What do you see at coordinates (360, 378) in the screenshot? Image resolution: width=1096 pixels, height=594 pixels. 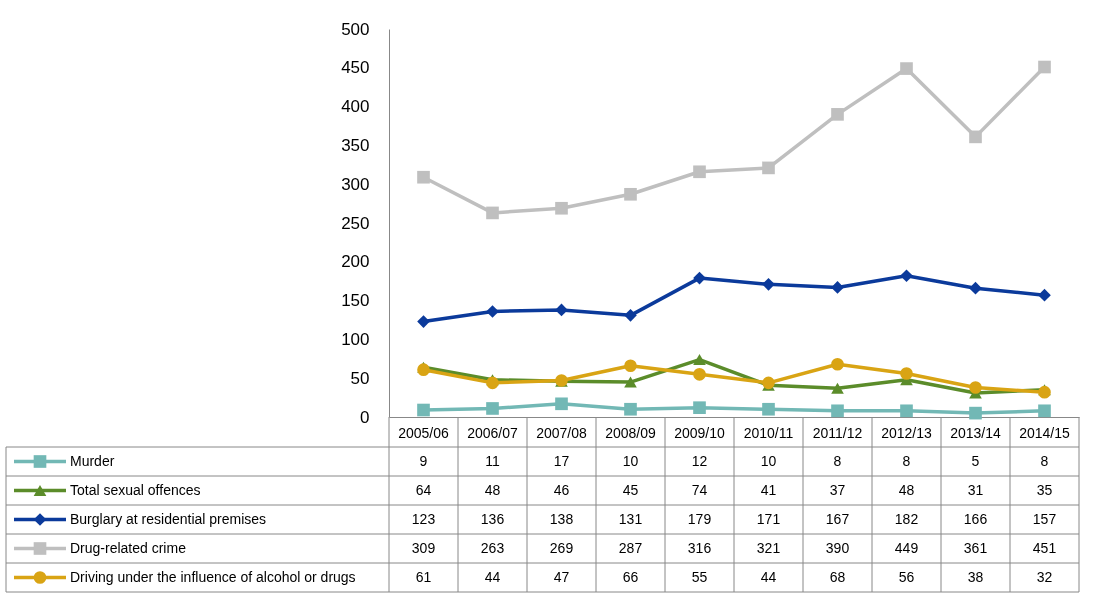 I see `y-tick-label: 50` at bounding box center [360, 378].